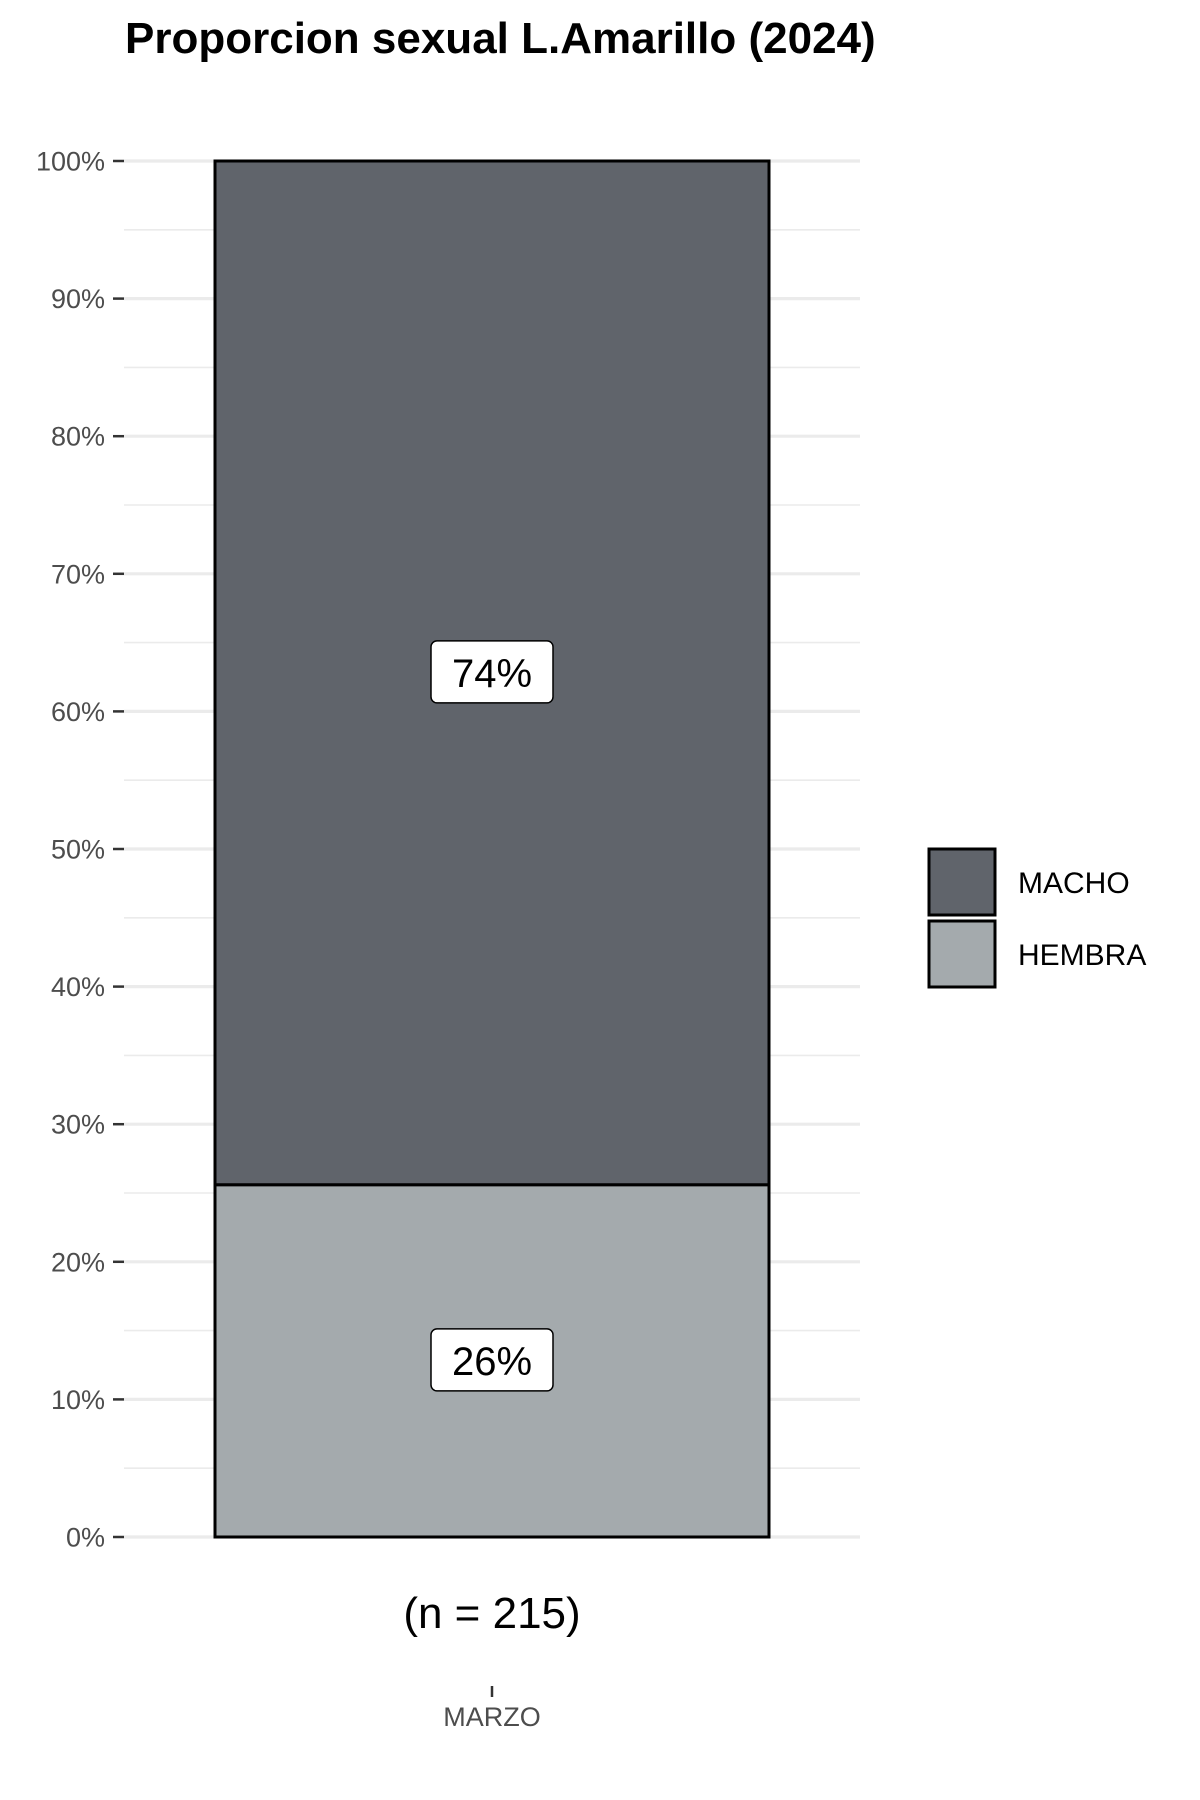 The height and width of the screenshot is (1800, 1200). Describe the element at coordinates (78, 437) in the screenshot. I see `y-tick-label: 80%` at that location.